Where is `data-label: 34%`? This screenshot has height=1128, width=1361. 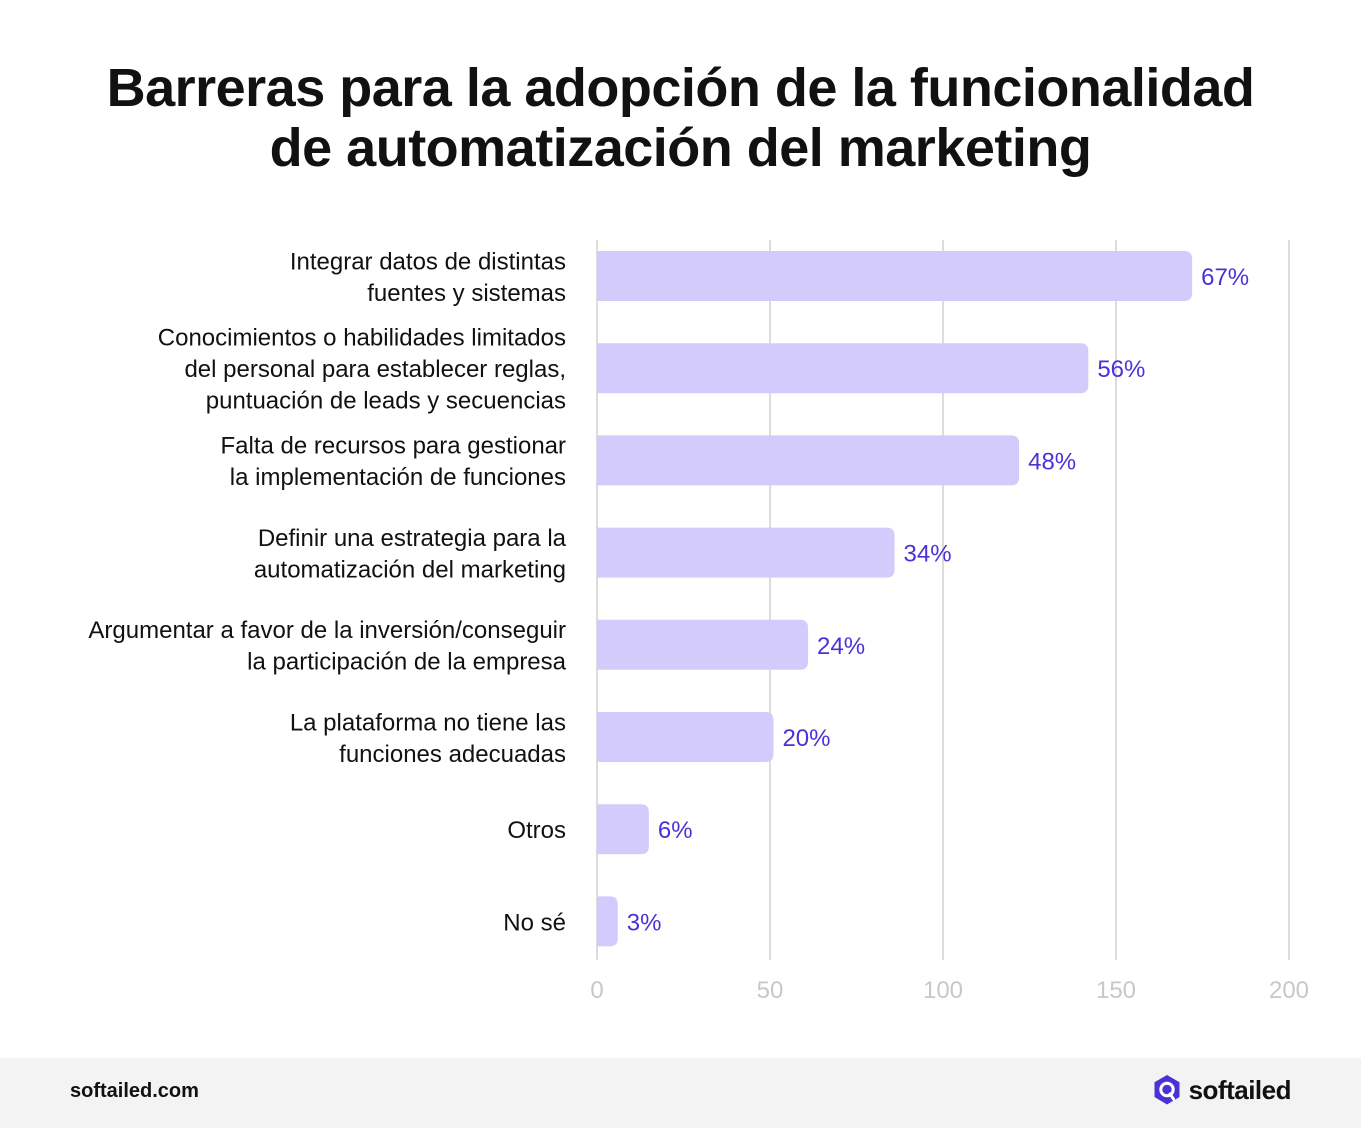
data-label: 34% is located at coordinates (928, 554).